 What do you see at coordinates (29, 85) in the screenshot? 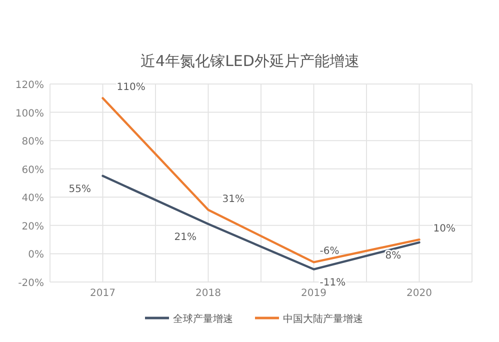
I see `y-tick-label: 120%` at bounding box center [29, 85].